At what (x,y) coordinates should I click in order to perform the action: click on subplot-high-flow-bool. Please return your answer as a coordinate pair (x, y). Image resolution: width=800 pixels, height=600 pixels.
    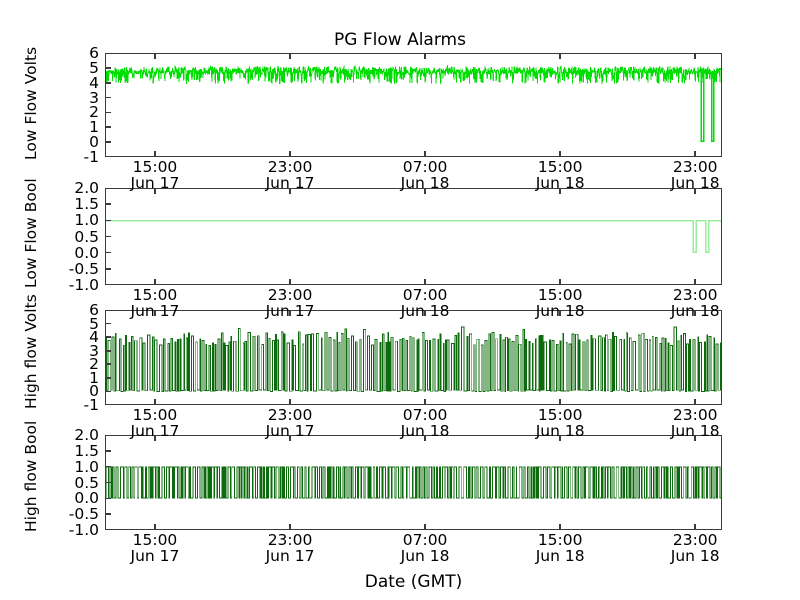
    Looking at the image, I should click on (413, 482).